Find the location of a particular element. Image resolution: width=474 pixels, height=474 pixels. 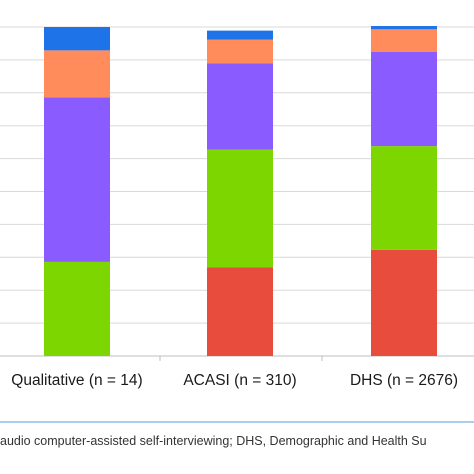

x-tick-label: ACASI (n = 310) is located at coordinates (239, 380).